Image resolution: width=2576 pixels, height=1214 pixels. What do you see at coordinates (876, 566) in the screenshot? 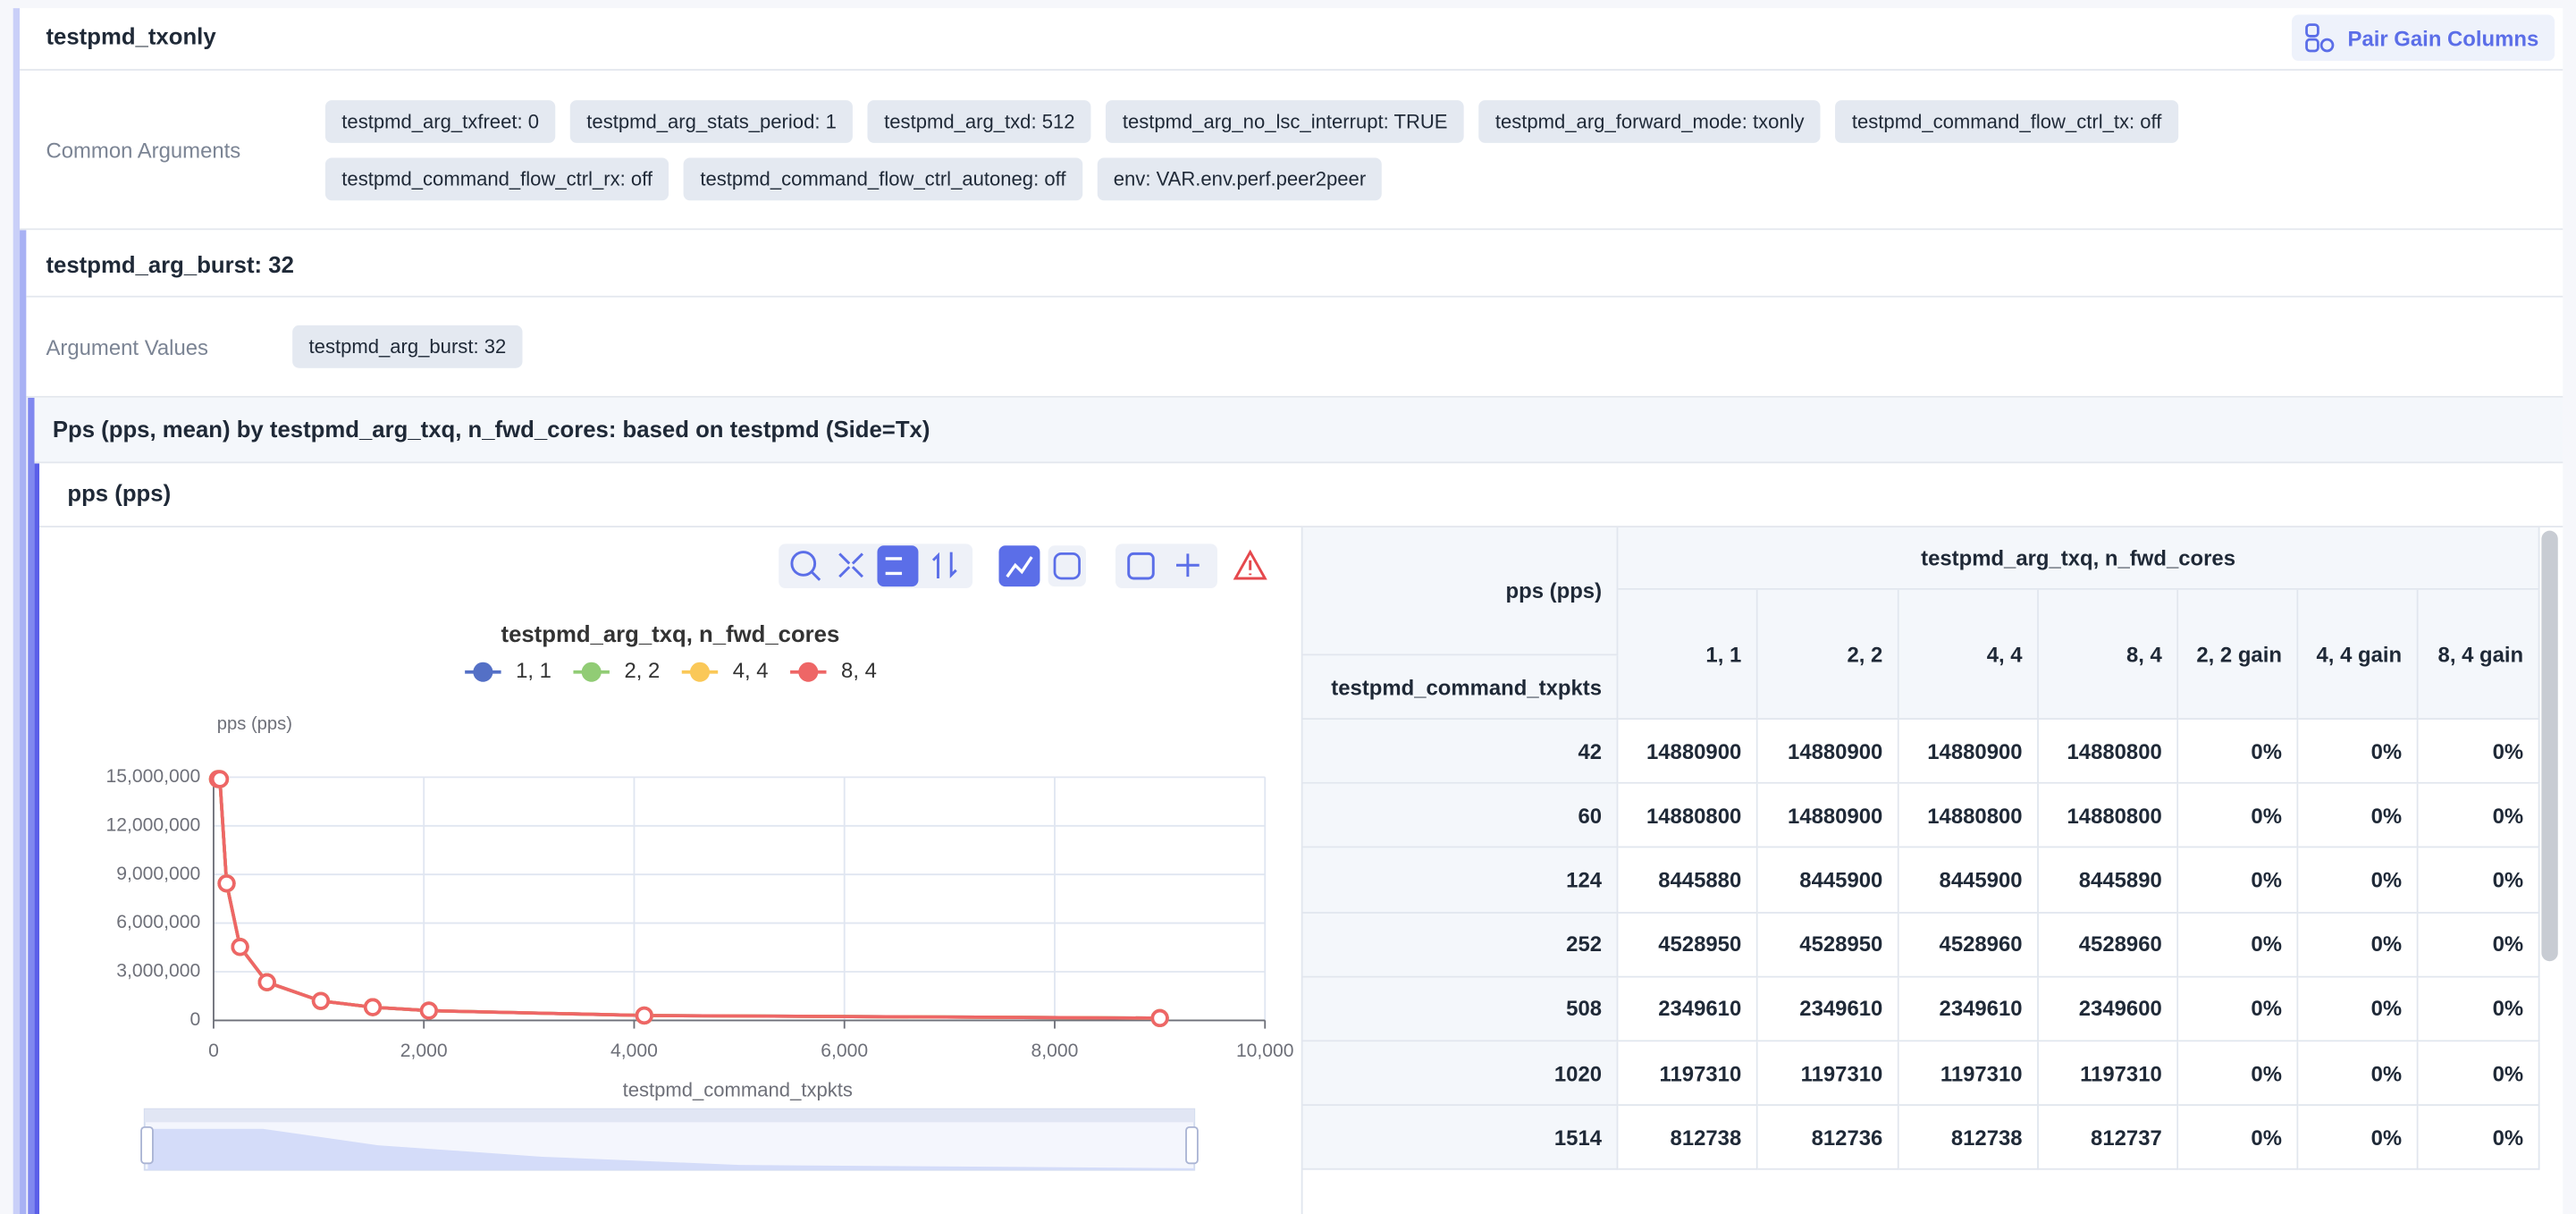
I see `toolbar-group` at bounding box center [876, 566].